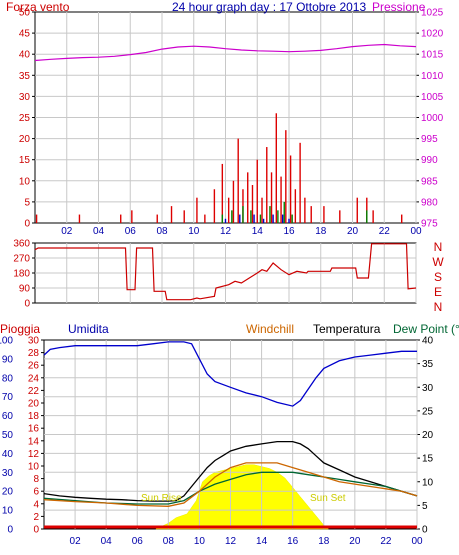 The image size is (459, 555). Describe the element at coordinates (429, 181) in the screenshot. I see `p1-right-tick-label-985: 985` at that location.